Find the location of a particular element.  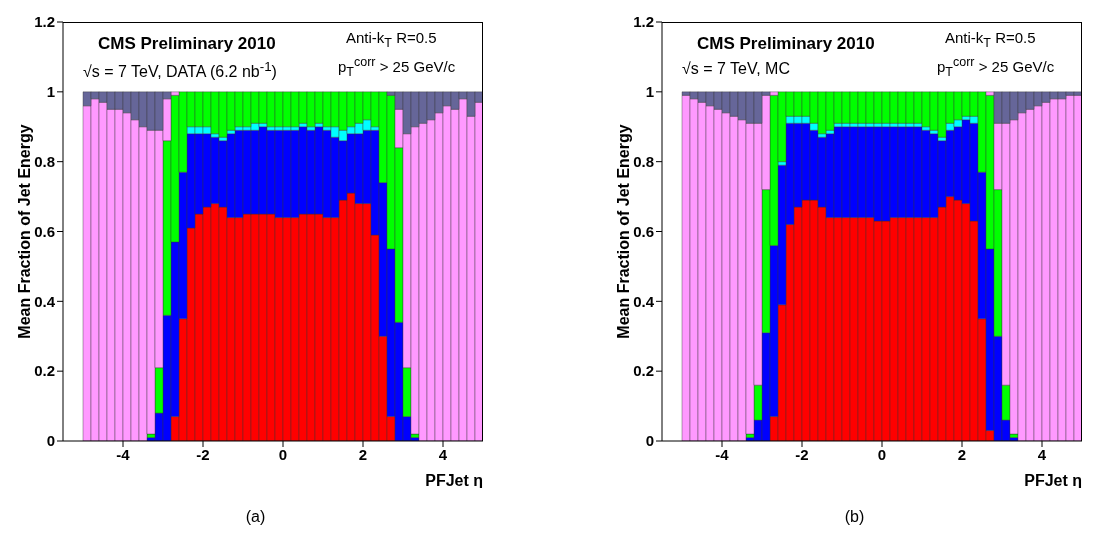

annotation: √s = 7 TeV, DATA (6.2 nb$^{-1}$) is located at coordinates (180, 70).